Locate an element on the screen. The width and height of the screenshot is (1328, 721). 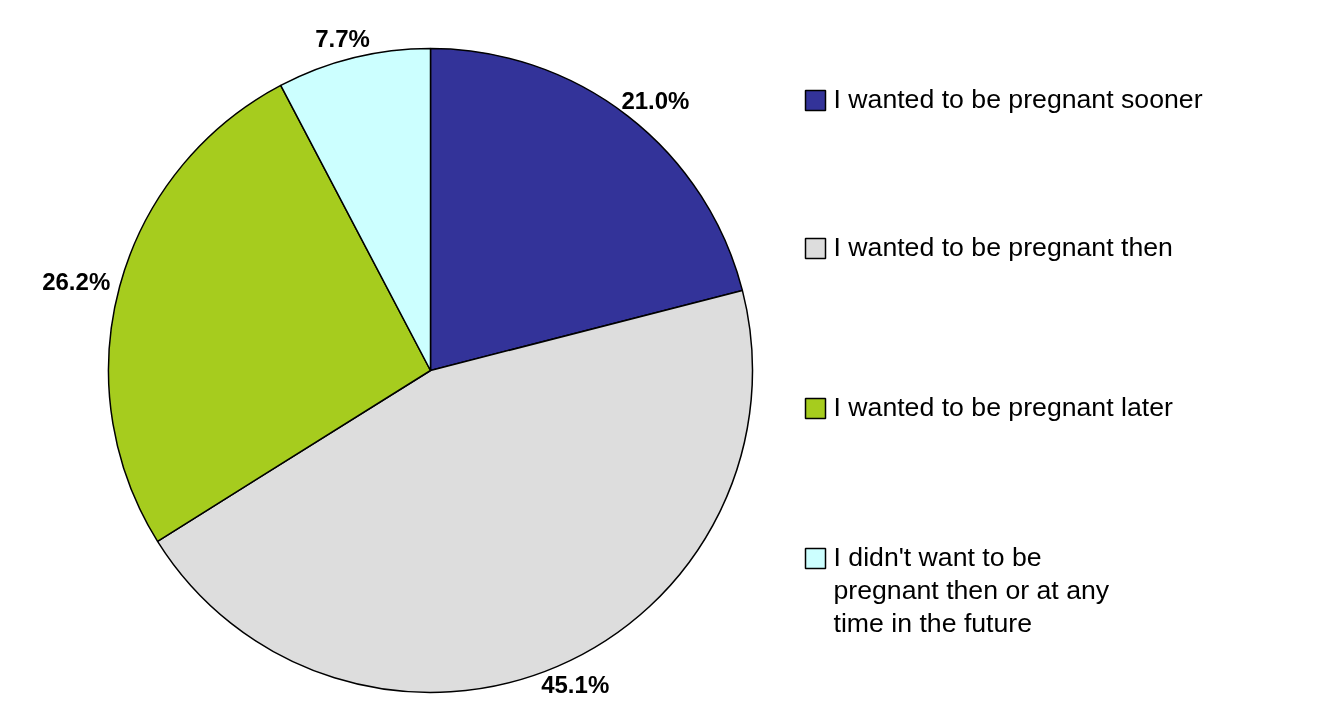
data-label: 7.7% is located at coordinates (342, 38).